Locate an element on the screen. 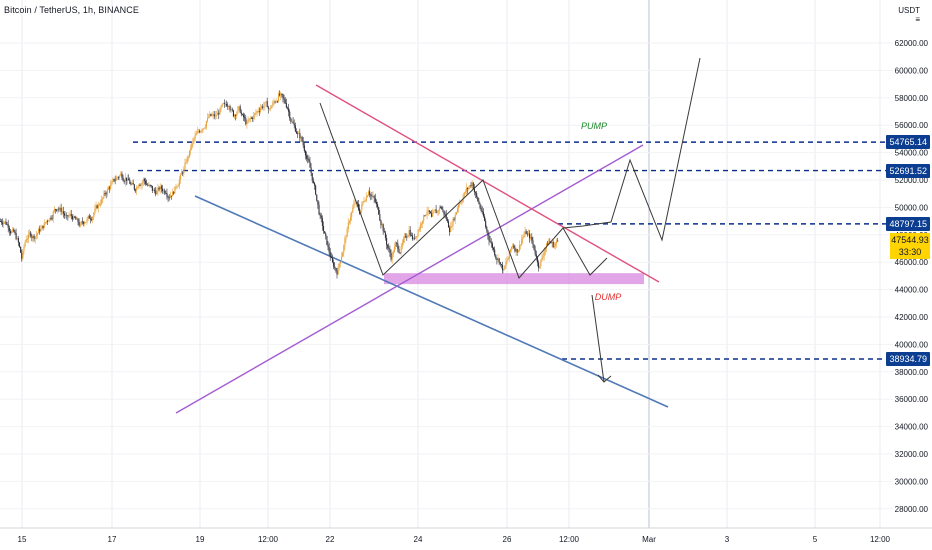  axis-menu-icon: ≡ is located at coordinates (917, 19).